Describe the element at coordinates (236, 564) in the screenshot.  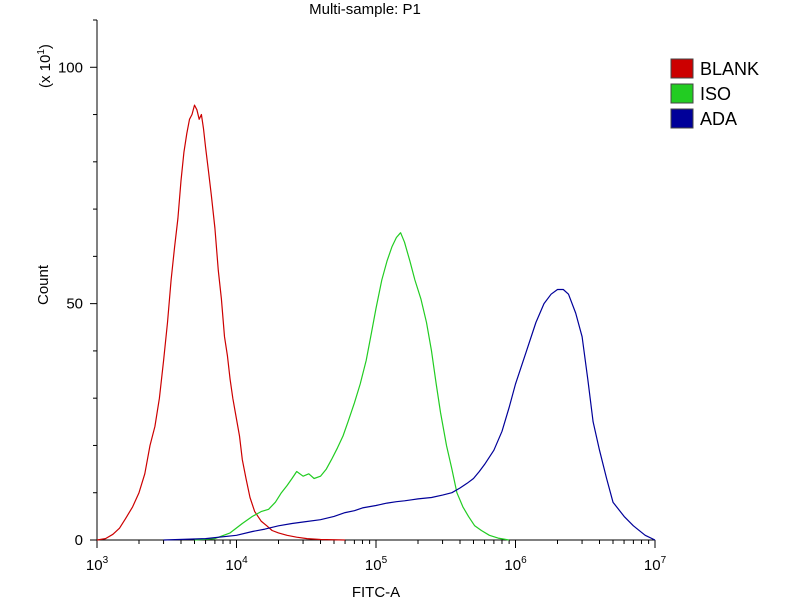
I see `x-tick-label: 10⁴` at that location.